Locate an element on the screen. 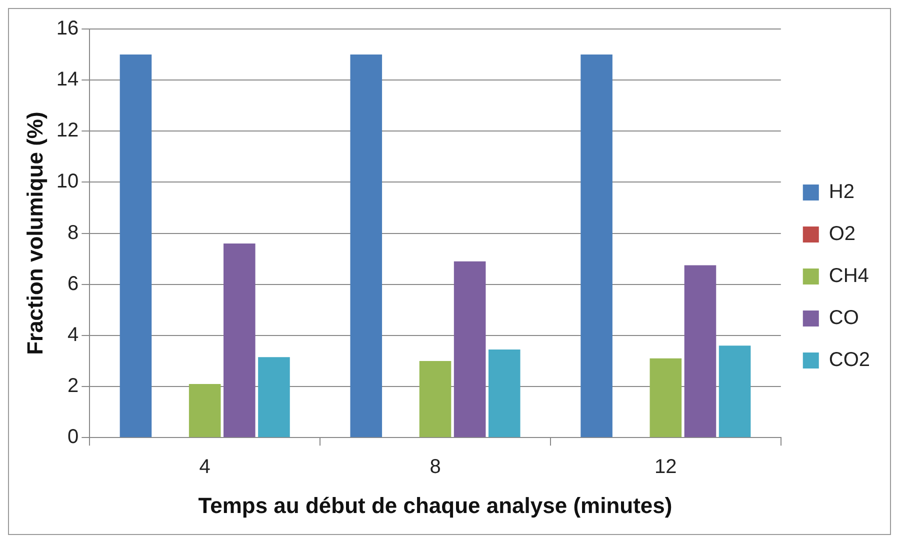 The width and height of the screenshot is (899, 543). y-tick-label: 8 is located at coordinates (73, 233).